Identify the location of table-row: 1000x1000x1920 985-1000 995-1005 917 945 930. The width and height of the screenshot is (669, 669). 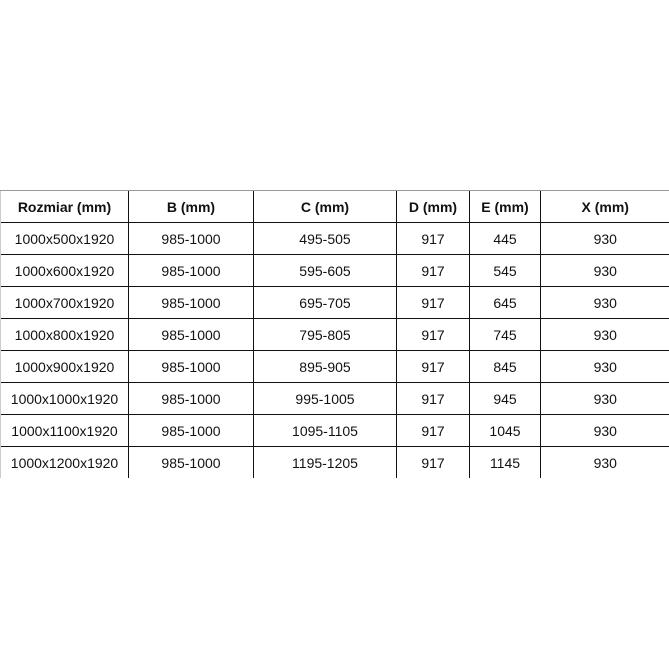
(334, 398).